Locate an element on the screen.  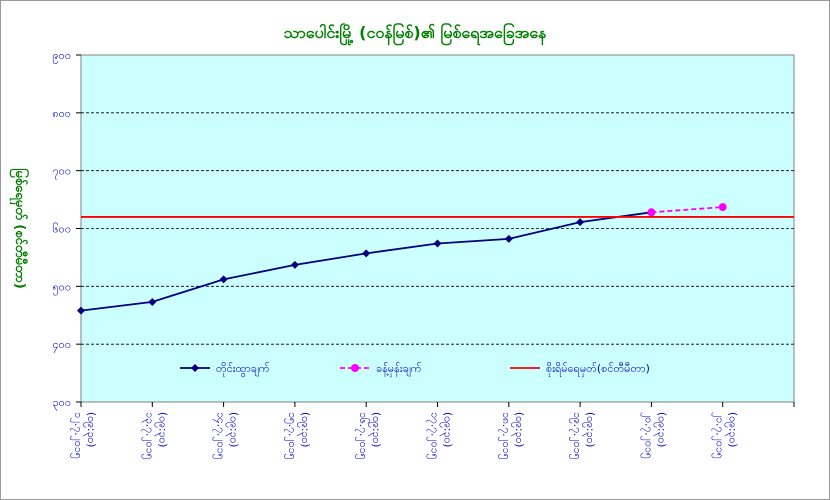
y-tick-label: ၇၀၀ is located at coordinates (61, 172).